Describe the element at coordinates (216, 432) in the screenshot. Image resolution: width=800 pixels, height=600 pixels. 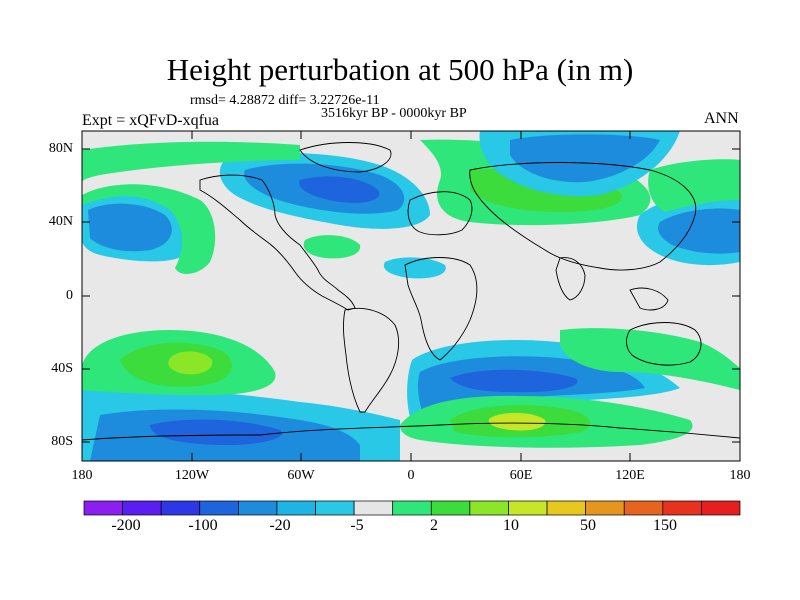
I see `southern-core-west` at that location.